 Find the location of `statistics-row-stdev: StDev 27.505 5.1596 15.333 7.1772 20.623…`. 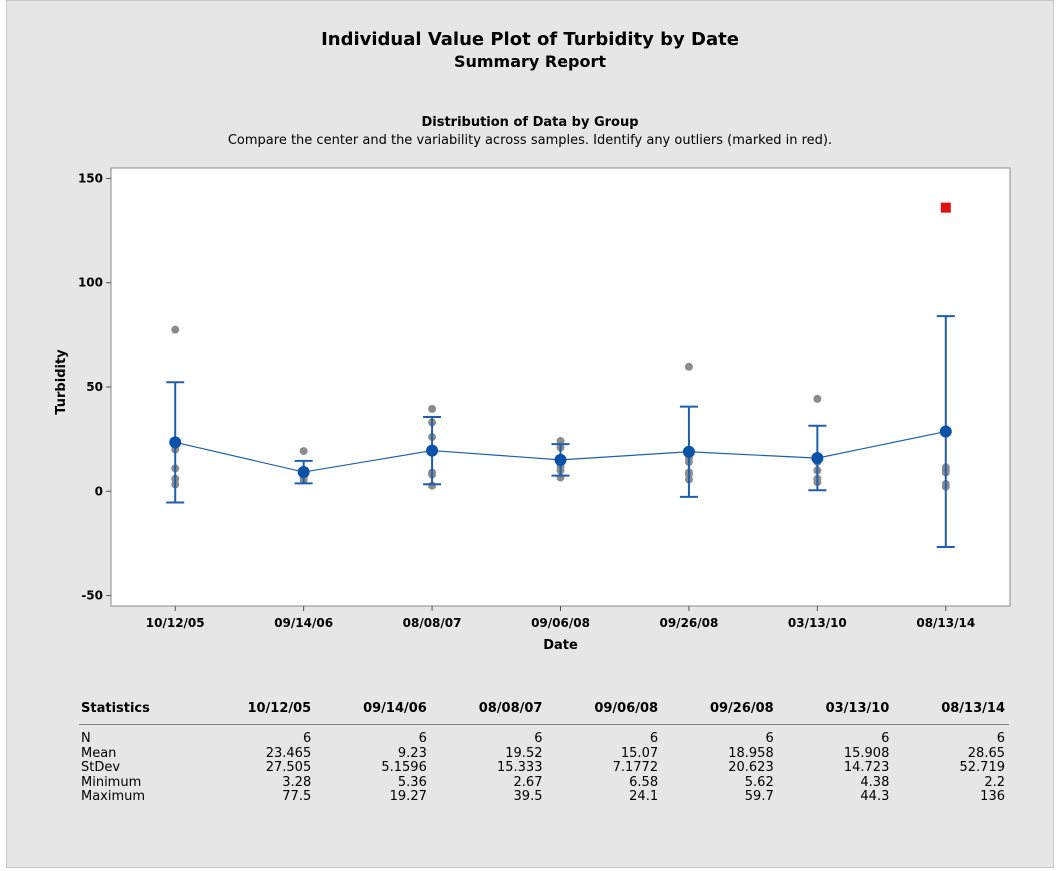

statistics-row-stdev: StDev 27.505 5.1596 15.333 7.1772 20.623… is located at coordinates (544, 768).